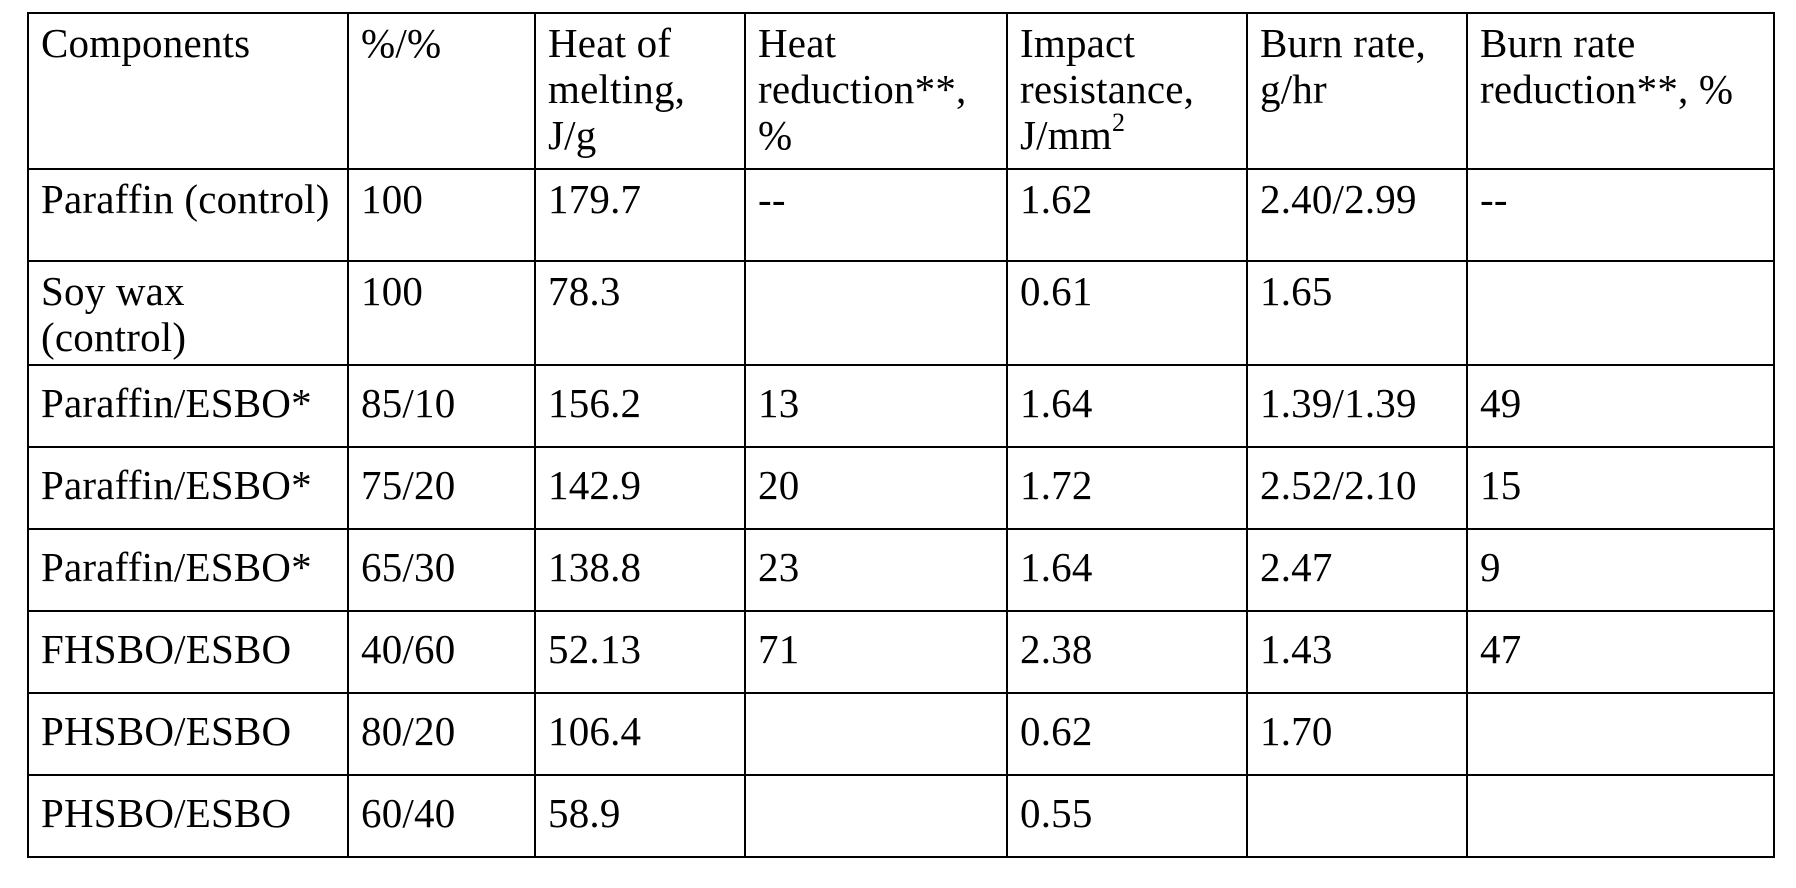 The image size is (1796, 888). What do you see at coordinates (640, 488) in the screenshot?
I see `table-cell: 142.9` at bounding box center [640, 488].